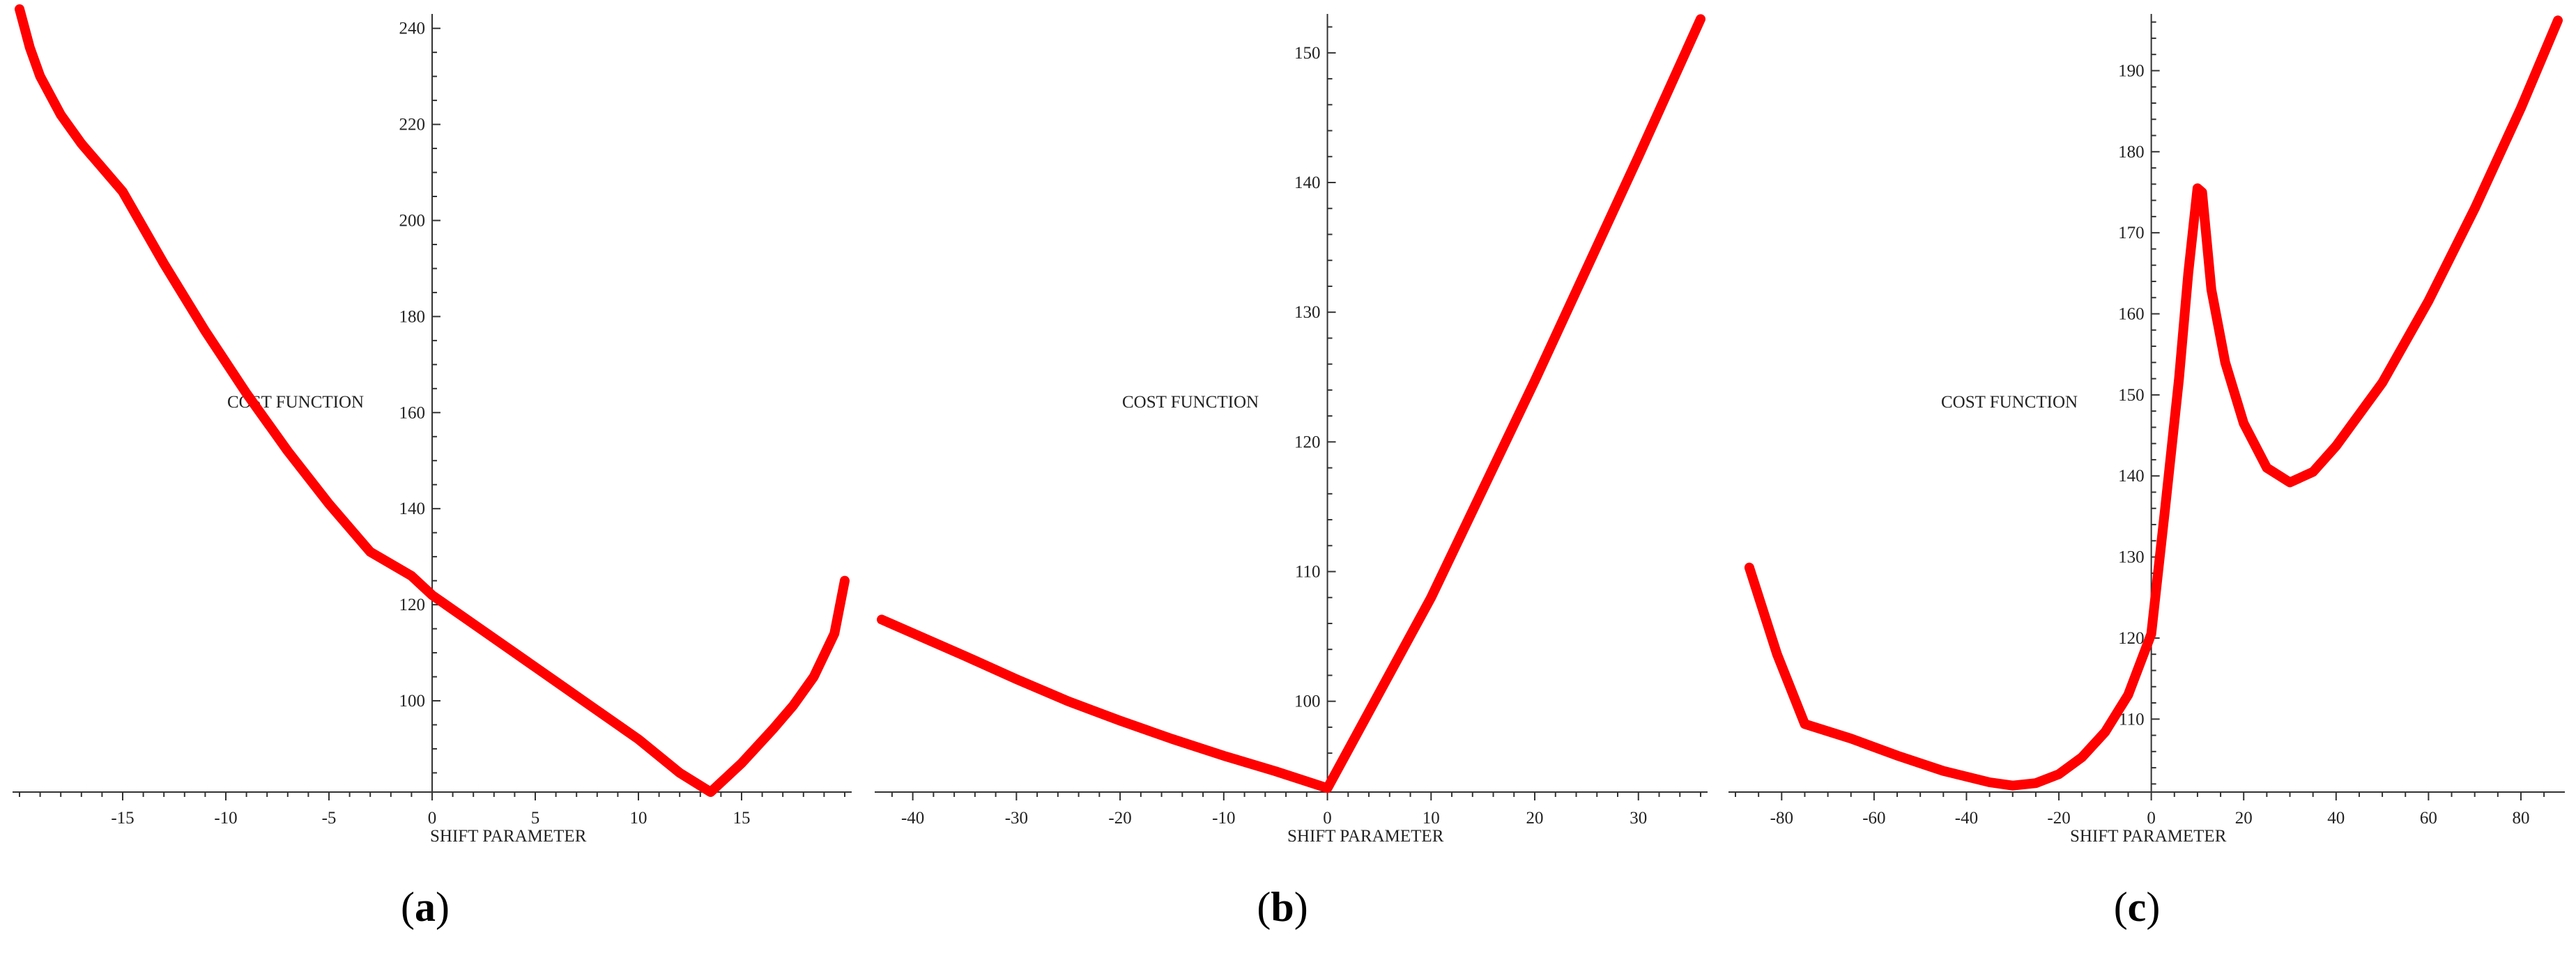 The width and height of the screenshot is (2576, 969). What do you see at coordinates (2428, 818) in the screenshot?
I see `x-tick-label: 60` at bounding box center [2428, 818].